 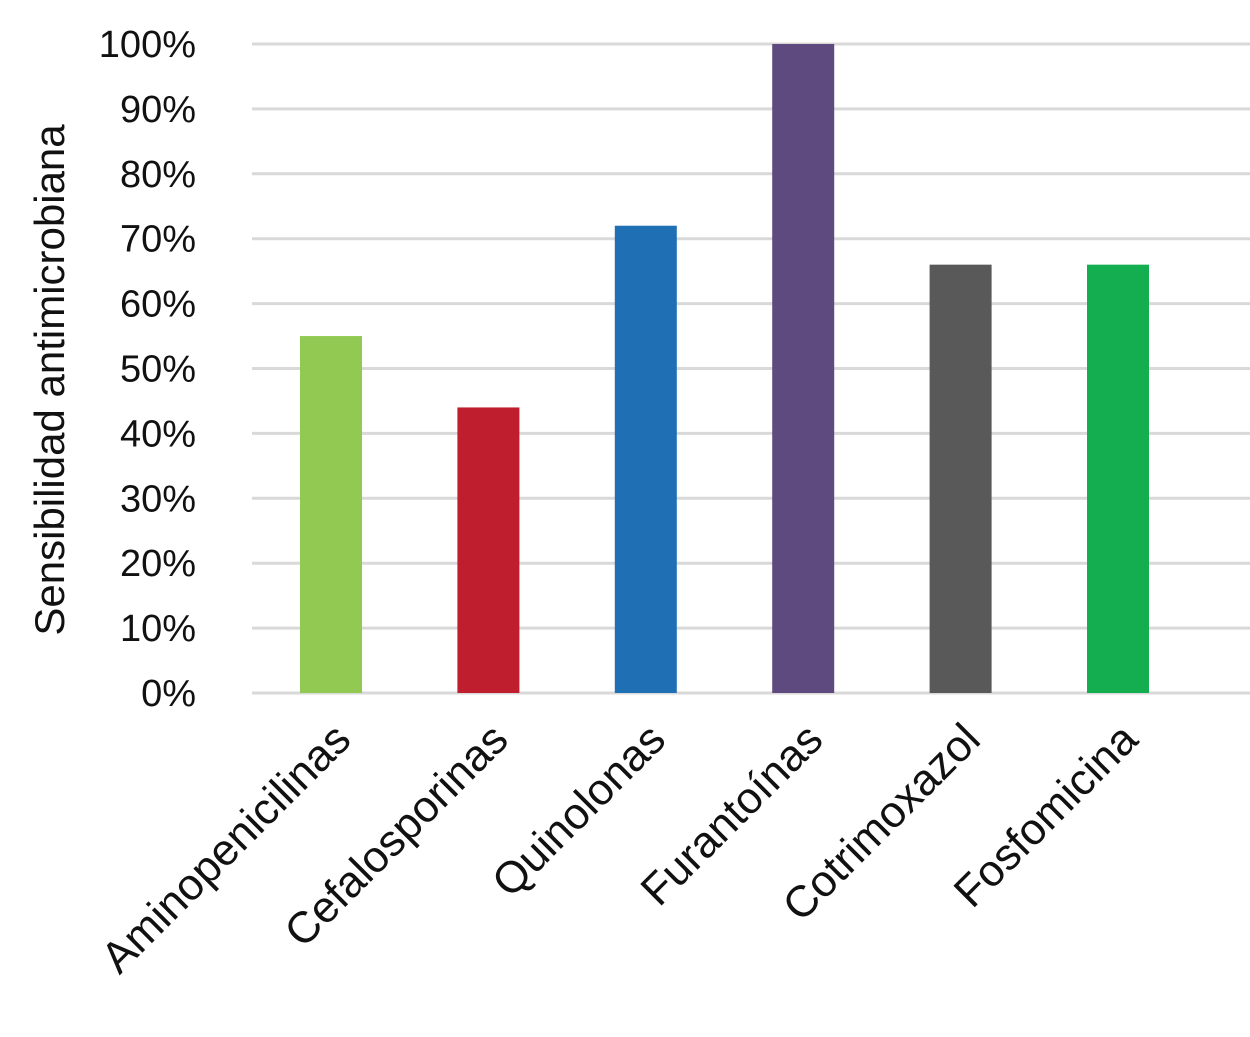 What do you see at coordinates (158, 370) in the screenshot?
I see `y-tick-label: 50%` at bounding box center [158, 370].